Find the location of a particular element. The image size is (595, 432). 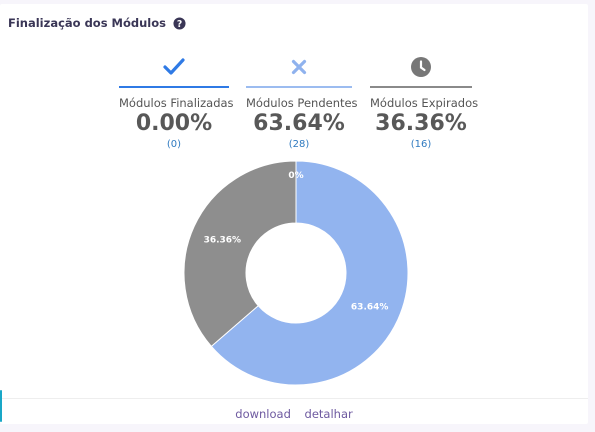

stat-finished: Módulos Finalizadas 0.00% (0) is located at coordinates (176, 101).